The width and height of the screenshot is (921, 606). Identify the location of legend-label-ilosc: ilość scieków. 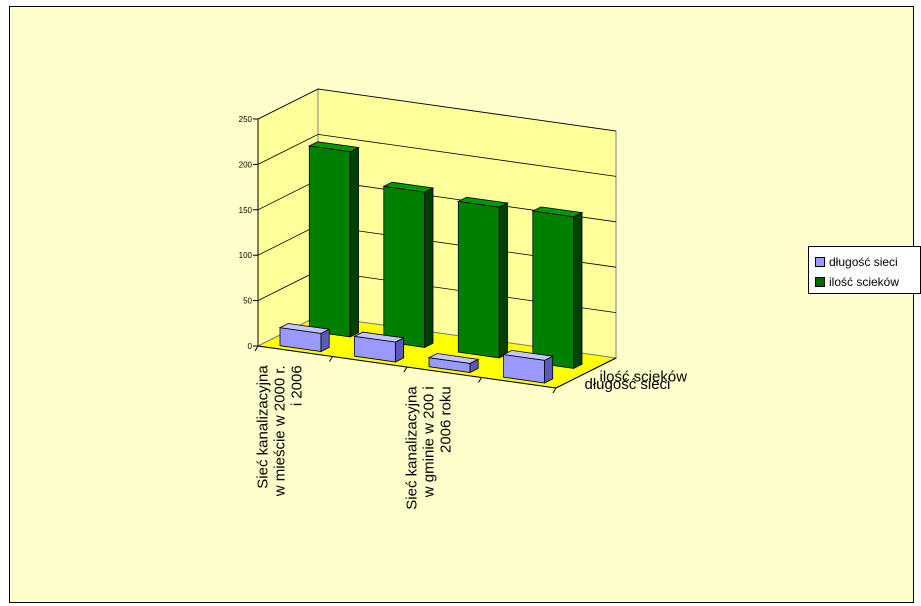
(864, 282).